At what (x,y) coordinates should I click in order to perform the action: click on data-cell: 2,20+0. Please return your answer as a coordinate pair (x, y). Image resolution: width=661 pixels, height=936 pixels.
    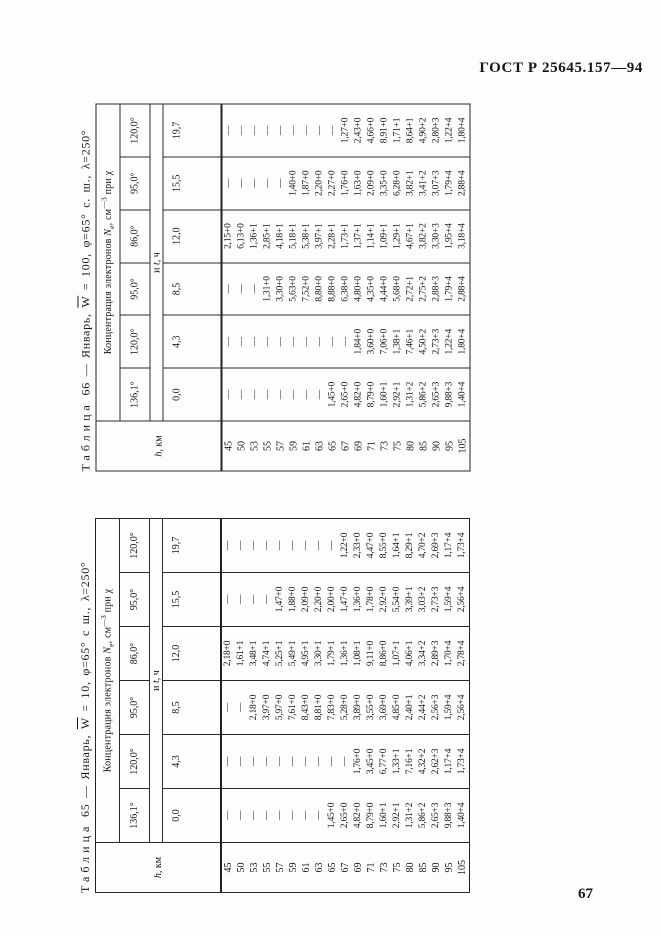
    Looking at the image, I should click on (319, 599).